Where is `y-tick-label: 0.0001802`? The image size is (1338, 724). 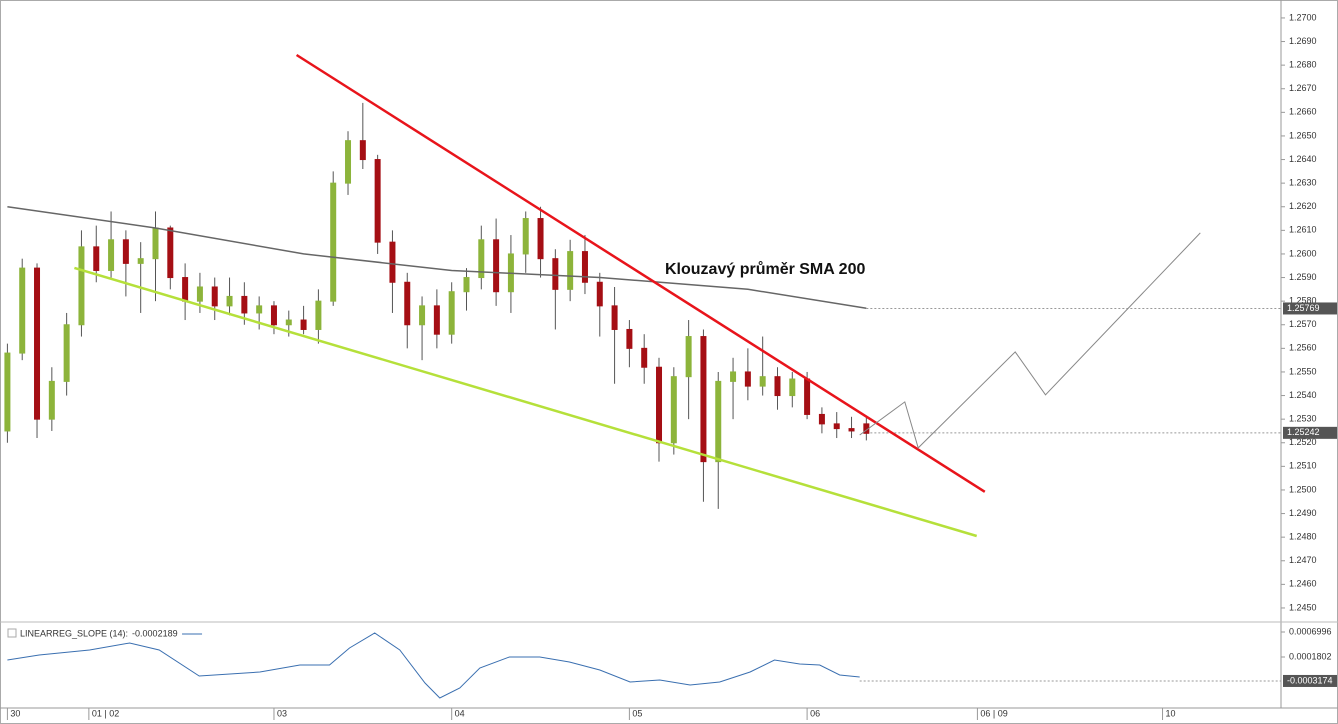 y-tick-label: 0.0001802 is located at coordinates (1310, 656).